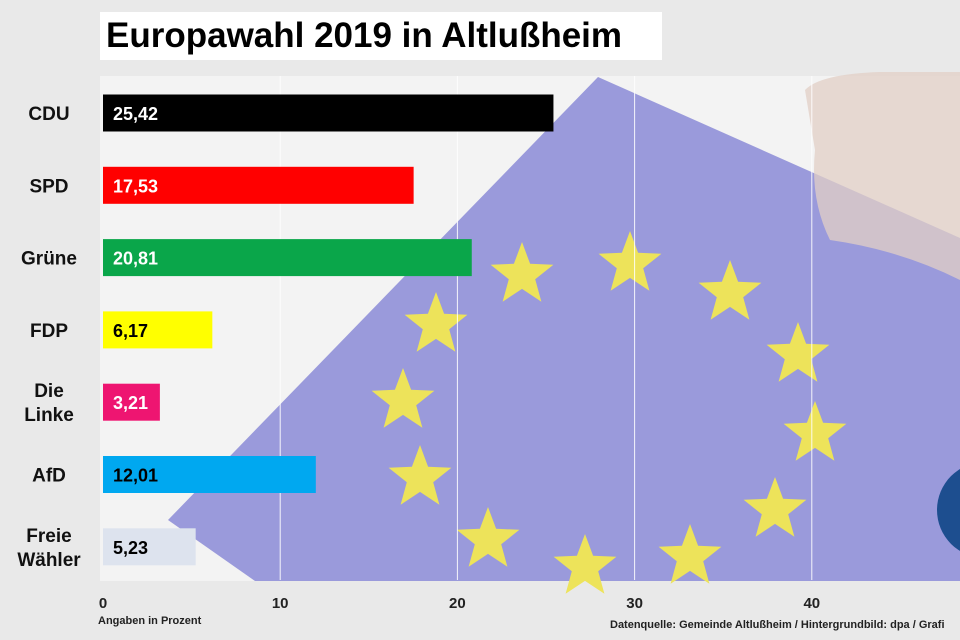  What do you see at coordinates (49, 476) in the screenshot?
I see `category-label: AfD` at bounding box center [49, 476].